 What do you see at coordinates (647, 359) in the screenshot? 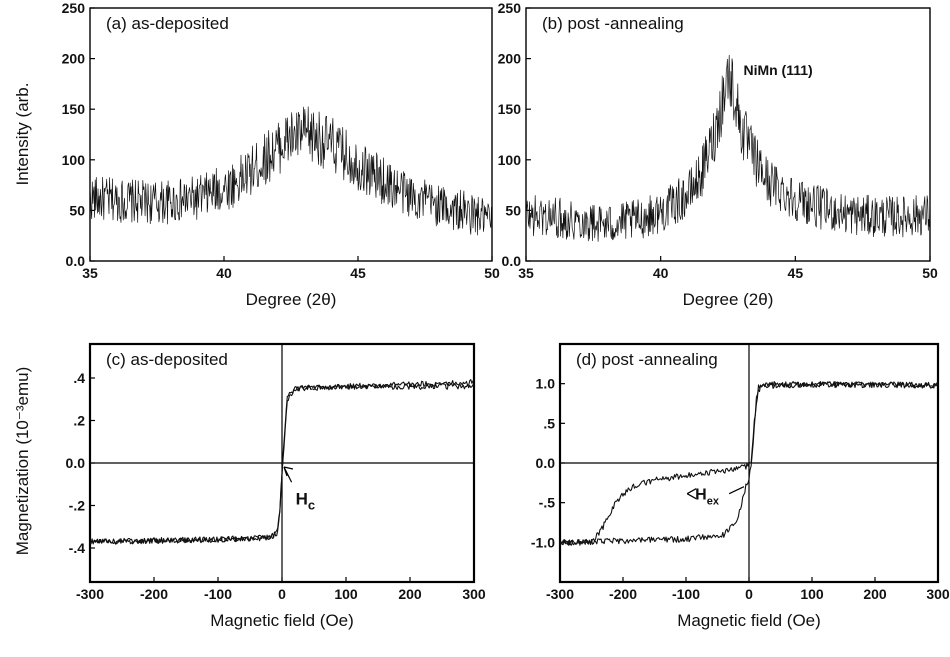
I see `panel-title: (d) post -annealing` at bounding box center [647, 359].